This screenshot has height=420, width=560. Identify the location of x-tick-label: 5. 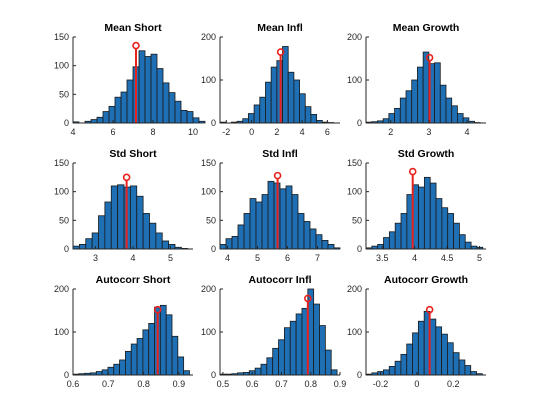
(479, 258).